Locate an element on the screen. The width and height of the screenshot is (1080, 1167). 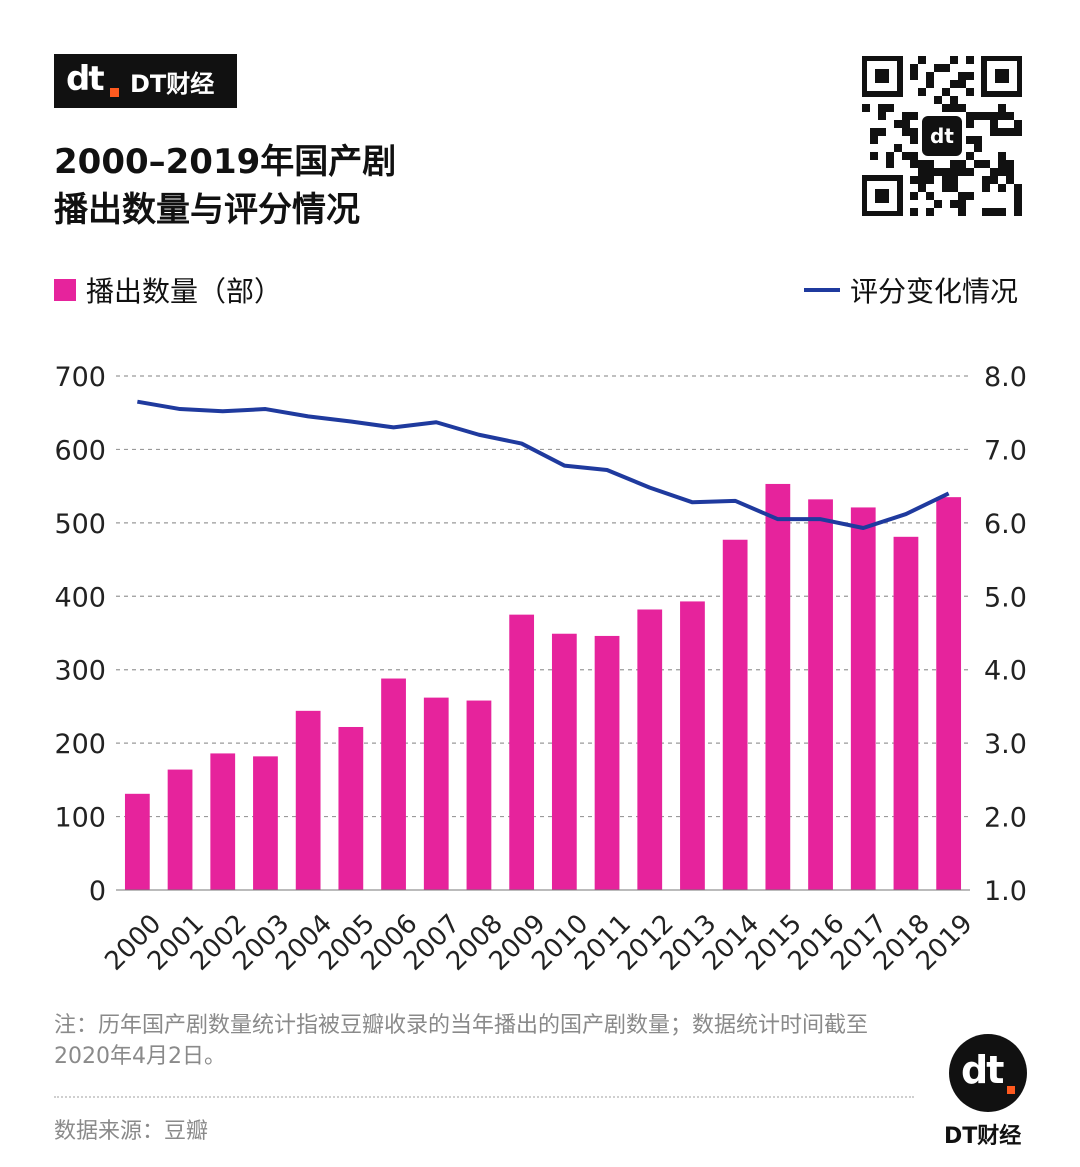
y-right-tick-label: 2.0 is located at coordinates (1005, 818).